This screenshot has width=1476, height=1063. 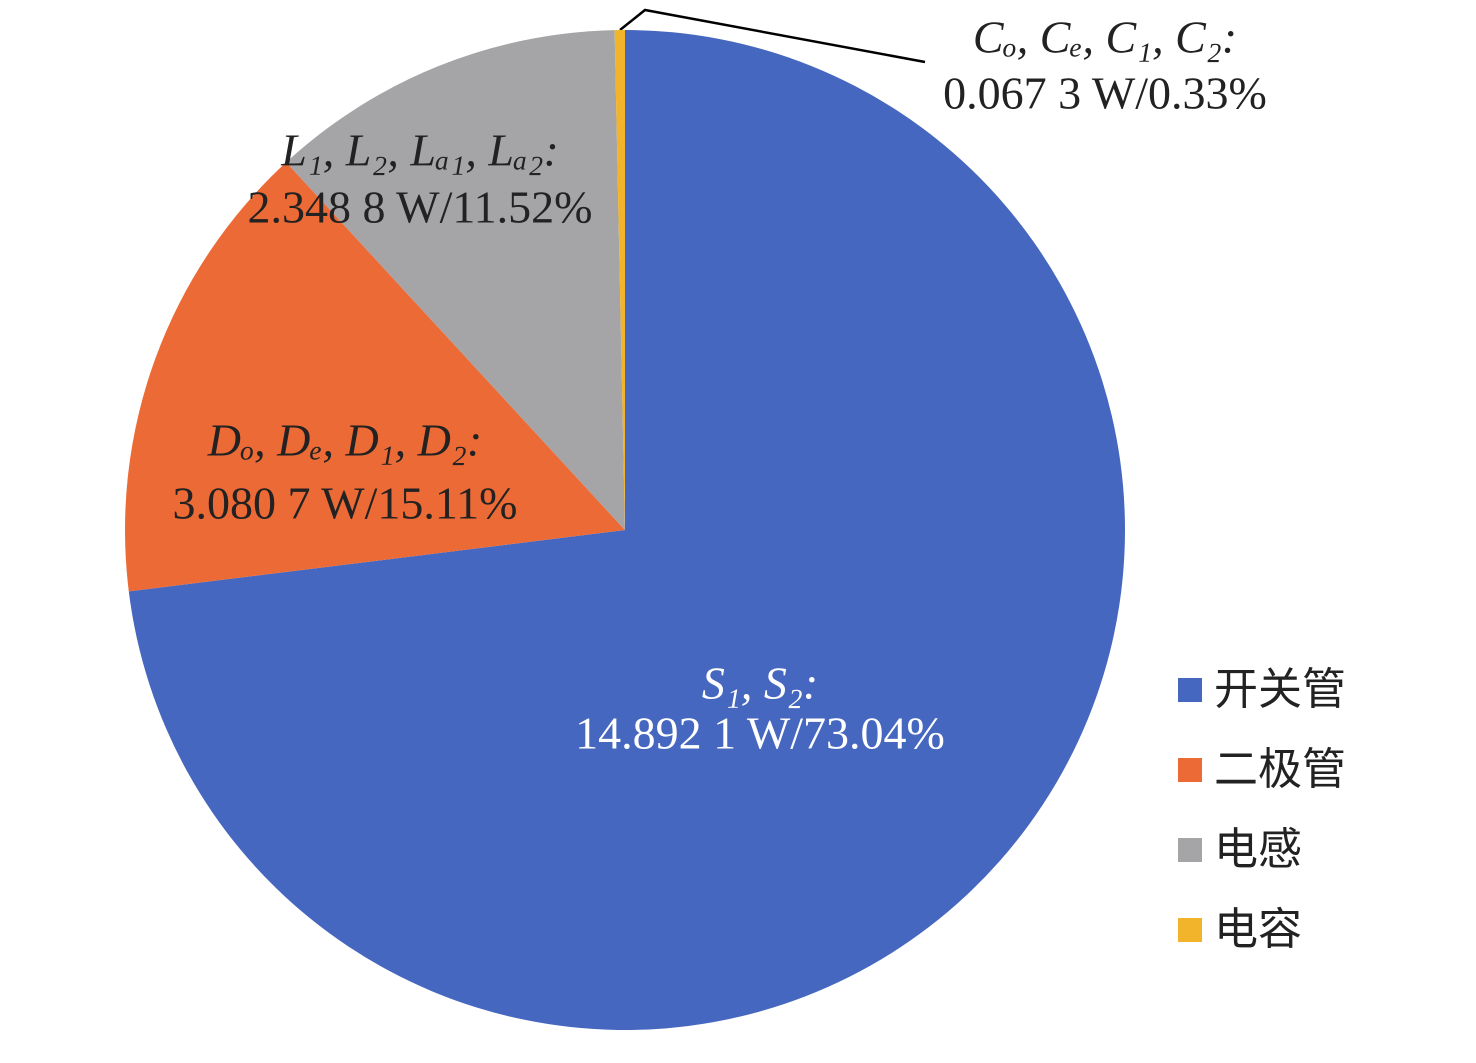 What do you see at coordinates (1105, 37) in the screenshot?
I see `slice-name-label: Cₒ, Cₑ, C₁, C₂:` at bounding box center [1105, 37].